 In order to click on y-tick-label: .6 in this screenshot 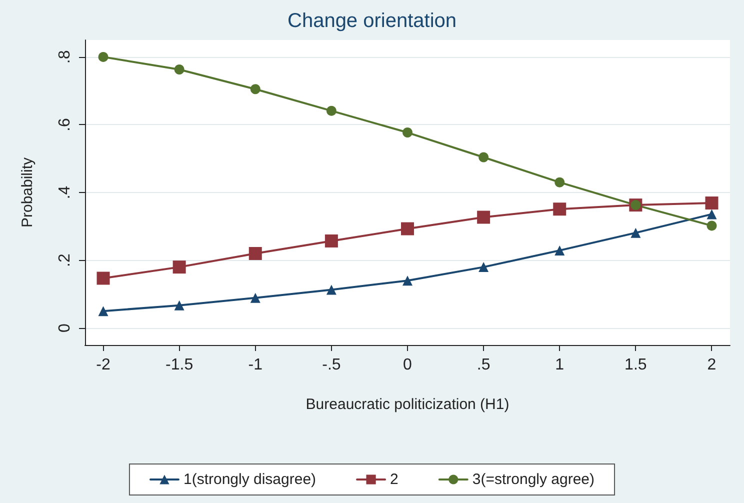, I will do `click(65, 125)`.